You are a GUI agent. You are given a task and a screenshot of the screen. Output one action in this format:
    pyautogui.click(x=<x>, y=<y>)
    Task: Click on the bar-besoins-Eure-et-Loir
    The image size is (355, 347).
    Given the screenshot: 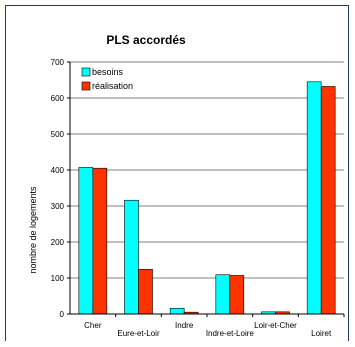 What is the action you would take?
    pyautogui.click(x=131, y=257)
    